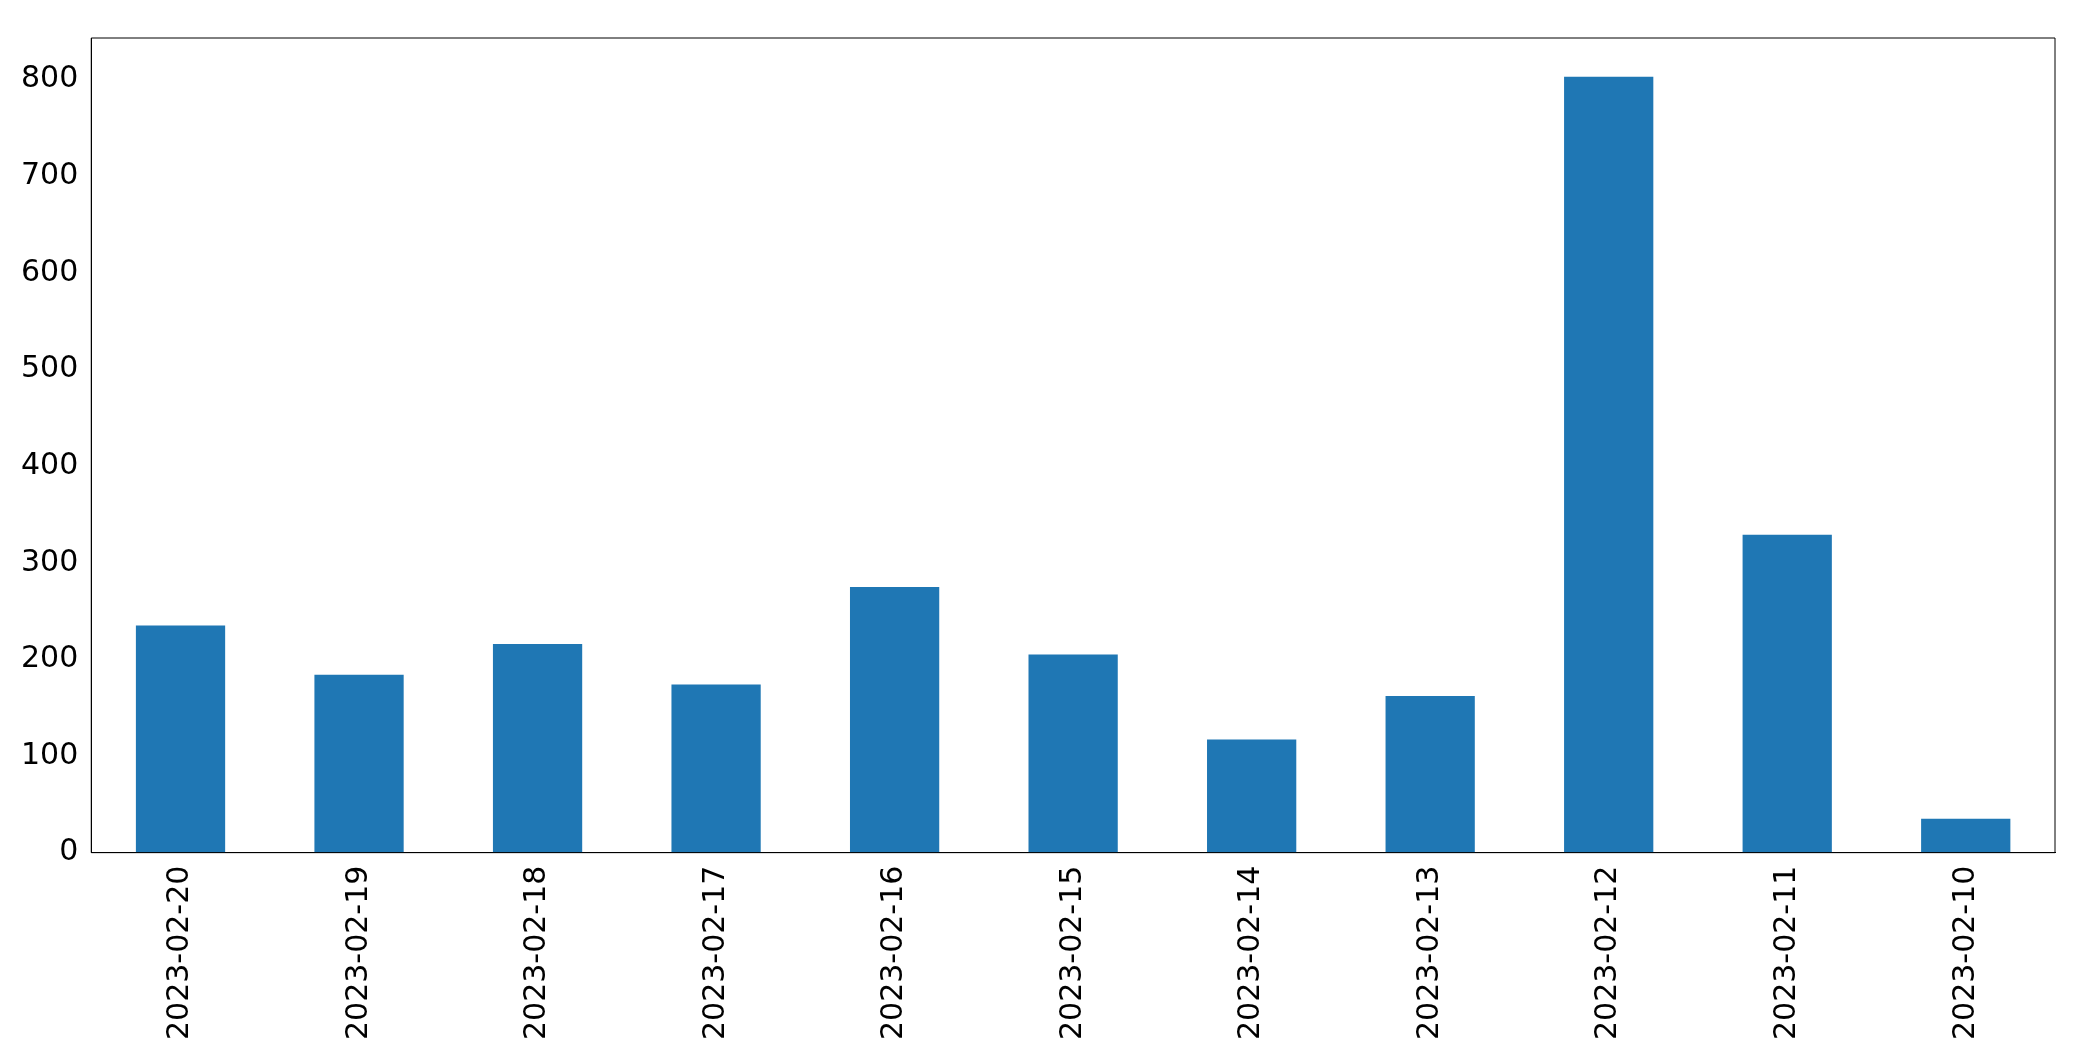 The image size is (2093, 1061). Describe the element at coordinates (892, 953) in the screenshot. I see `x-tick-label: 2023-02-16` at that location.